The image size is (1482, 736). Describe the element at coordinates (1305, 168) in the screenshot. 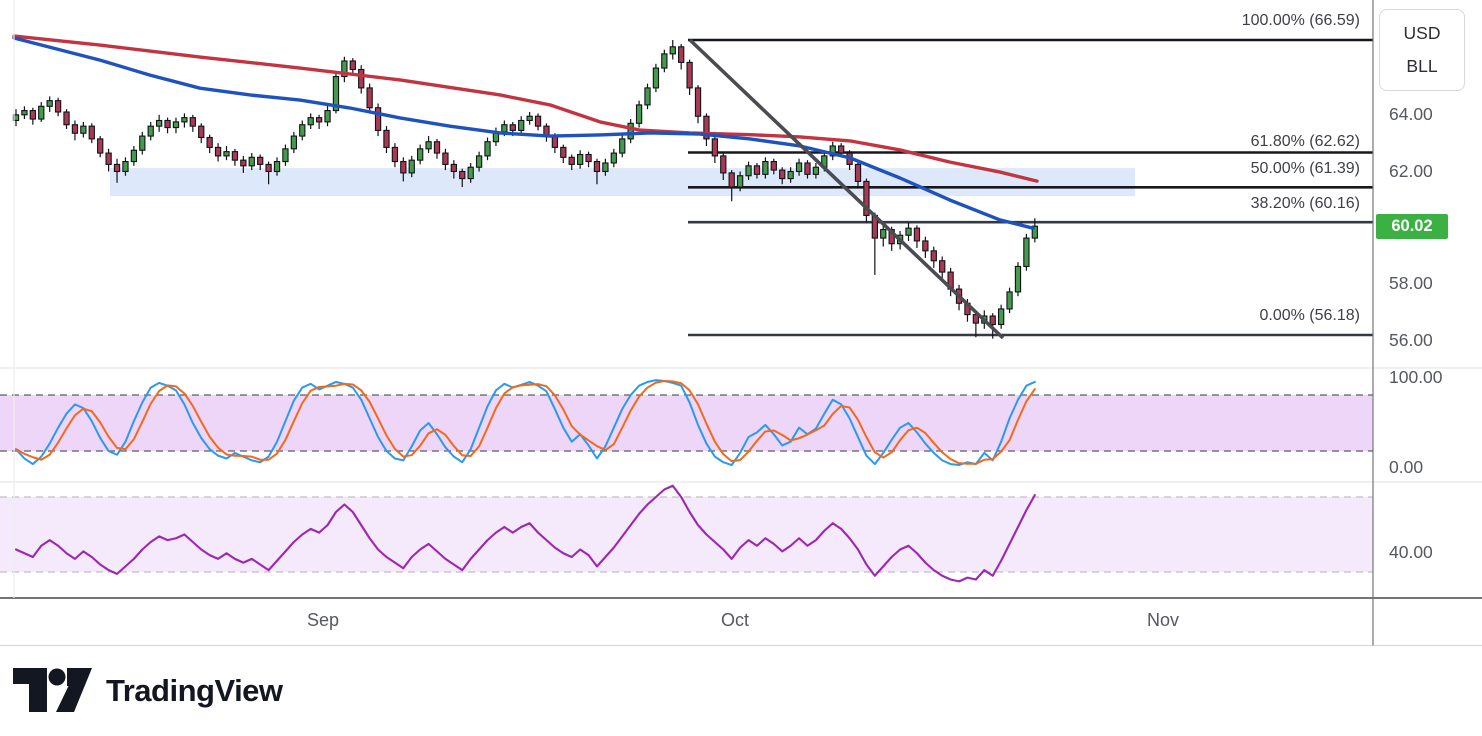

I see `fib-label-50: 50.00% (61.39)` at that location.